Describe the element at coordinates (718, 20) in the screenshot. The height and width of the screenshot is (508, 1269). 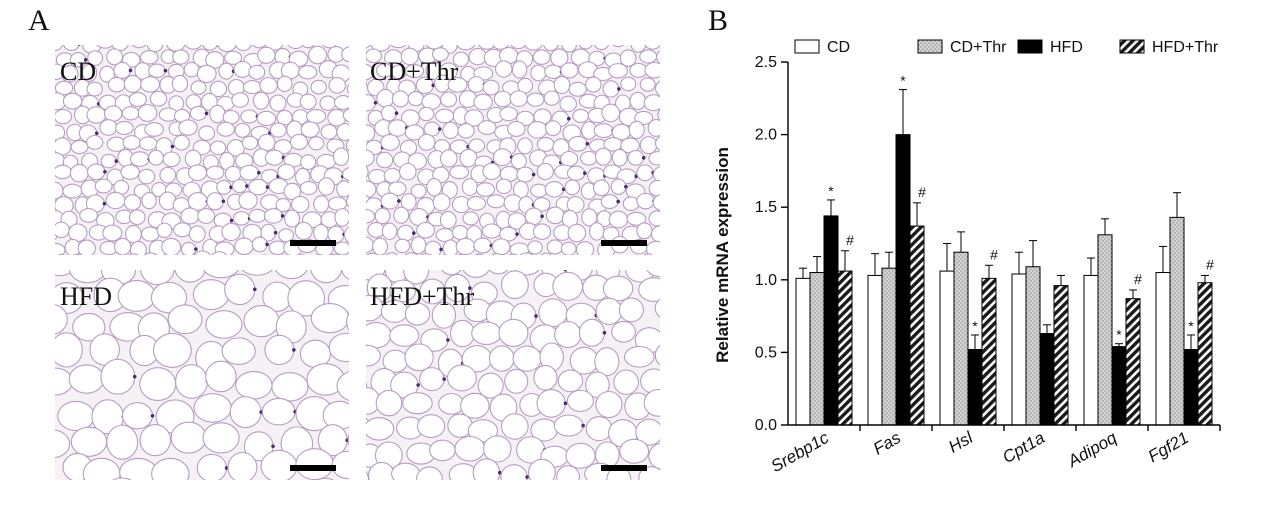
I see `panel-label-b: B` at that location.